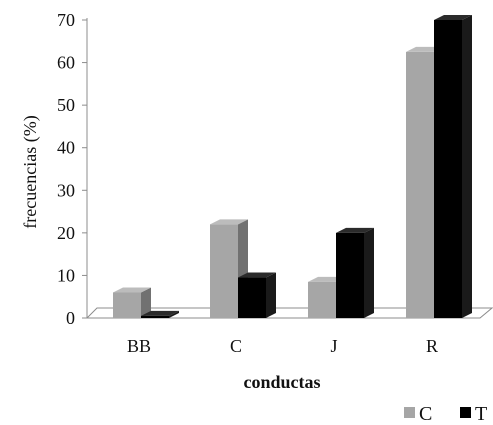  I want to click on y-tick-label: 30, so click(66, 190).